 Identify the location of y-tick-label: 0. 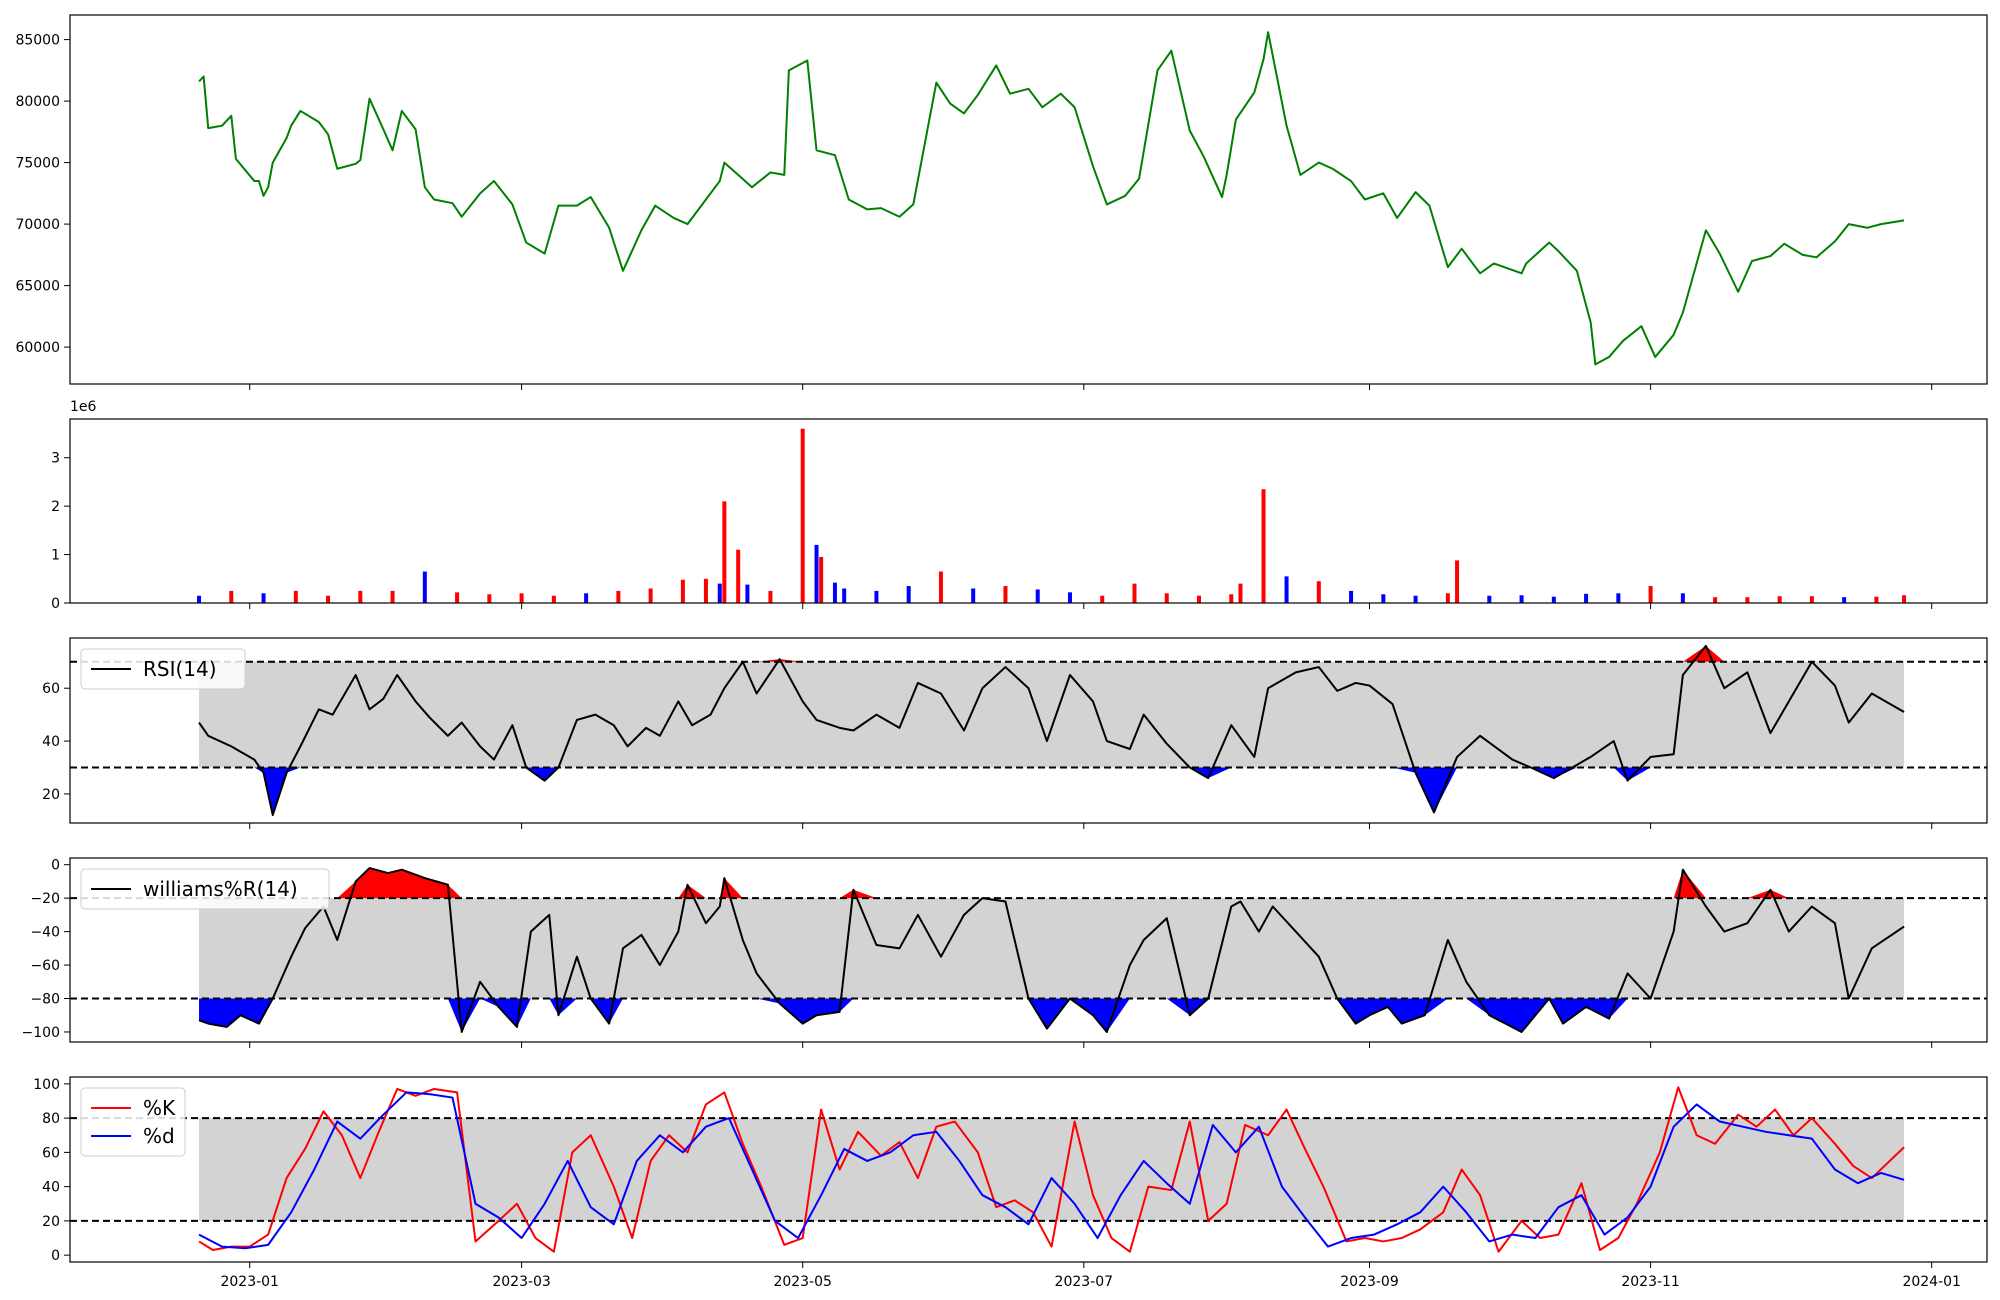
(55, 604).